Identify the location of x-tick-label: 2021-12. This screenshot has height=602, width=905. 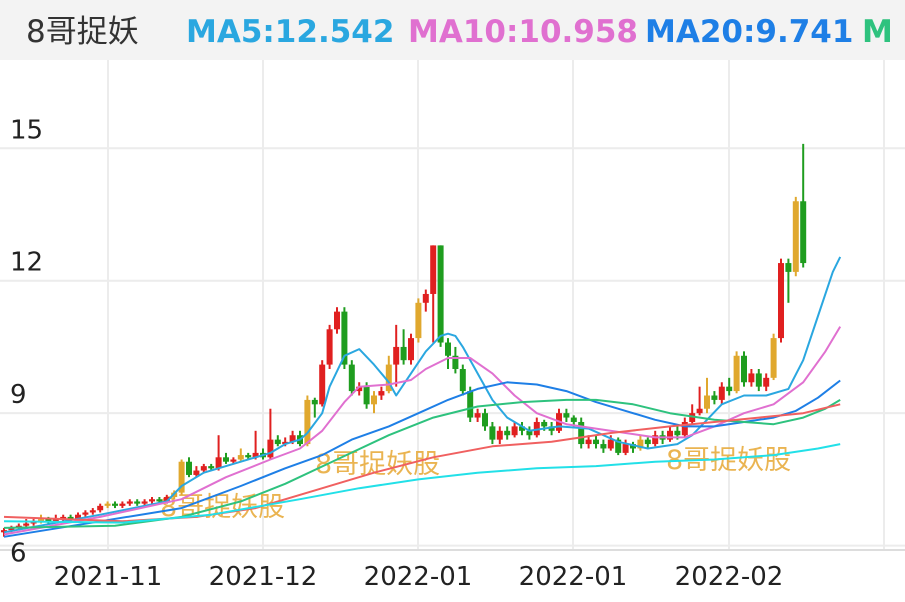
(263, 577).